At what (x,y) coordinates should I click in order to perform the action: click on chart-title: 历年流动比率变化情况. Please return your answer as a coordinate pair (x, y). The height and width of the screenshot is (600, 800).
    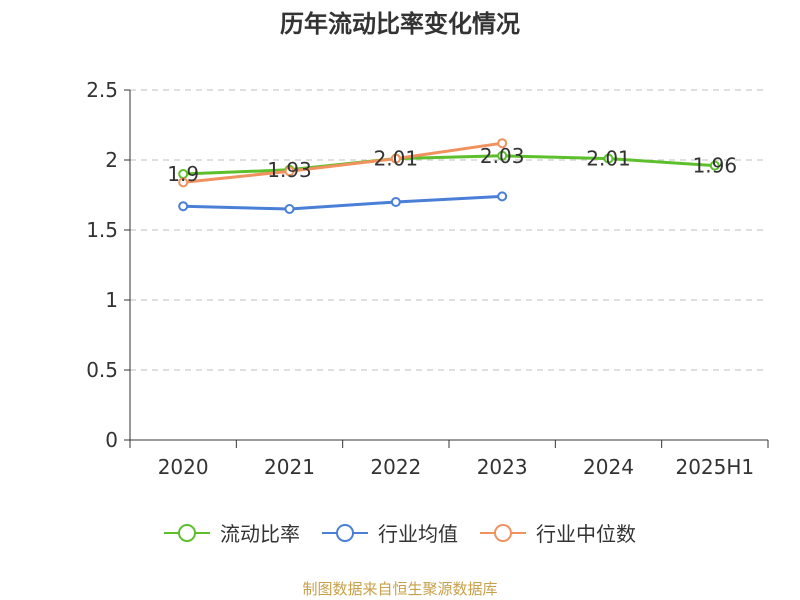
    Looking at the image, I should click on (400, 24).